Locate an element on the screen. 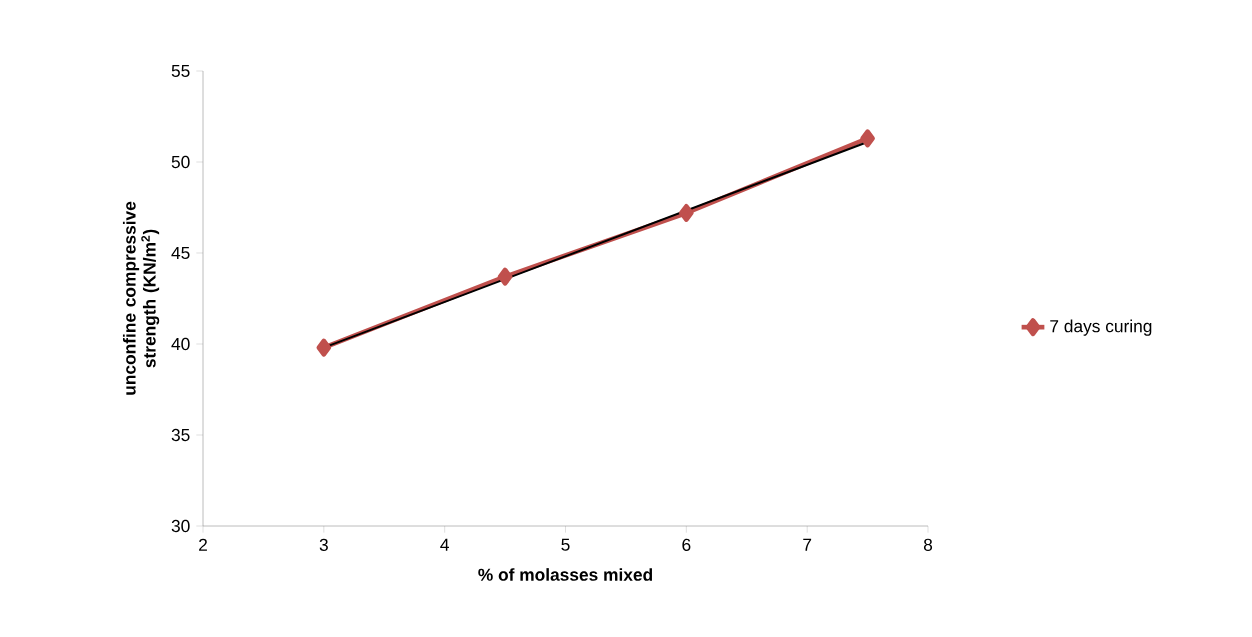 This screenshot has width=1252, height=637. x-tick-label: 7 is located at coordinates (807, 544).